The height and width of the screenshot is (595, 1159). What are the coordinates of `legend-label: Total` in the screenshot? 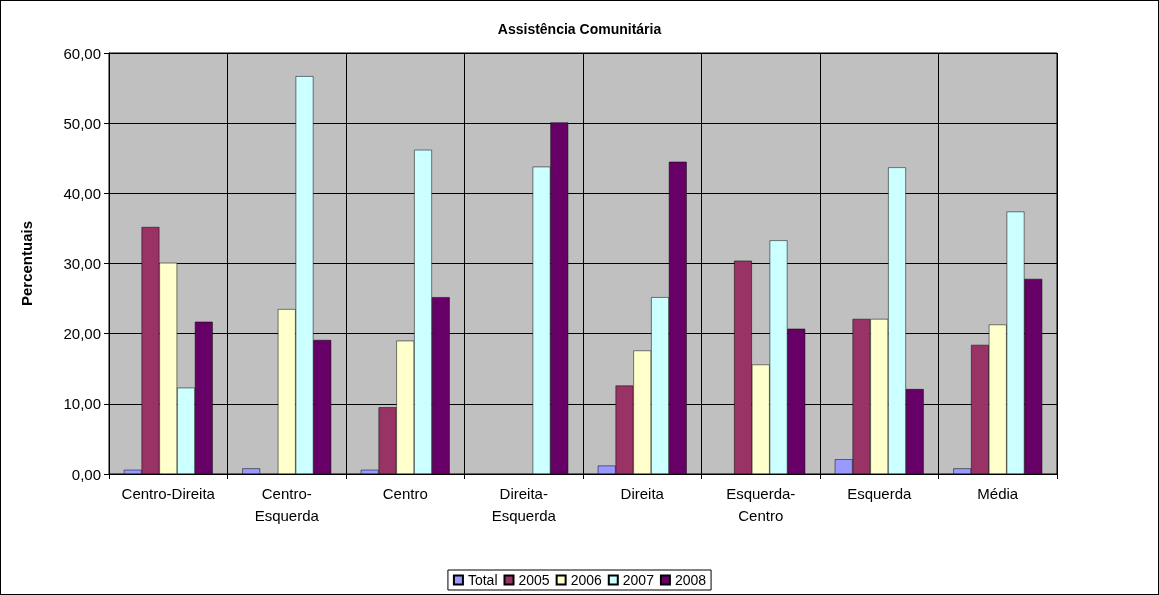 It's located at (482, 580).